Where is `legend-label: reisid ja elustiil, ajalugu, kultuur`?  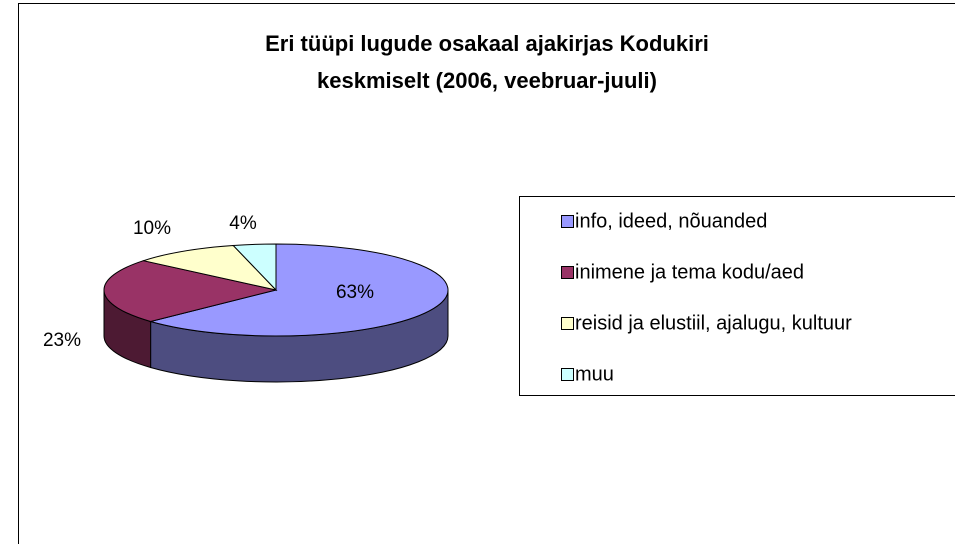 legend-label: reisid ja elustiil, ajalugu, kultuur is located at coordinates (713, 323).